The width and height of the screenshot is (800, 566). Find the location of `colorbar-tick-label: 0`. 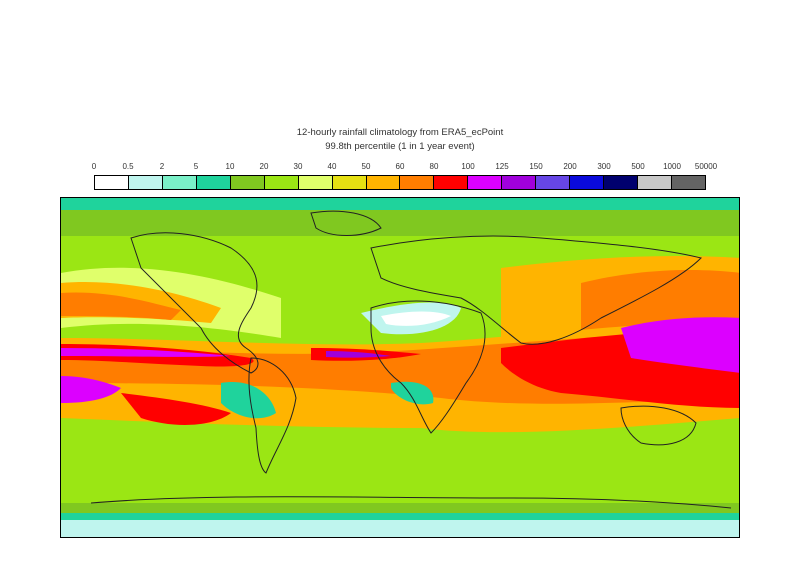

colorbar-tick-label: 0 is located at coordinates (94, 166).